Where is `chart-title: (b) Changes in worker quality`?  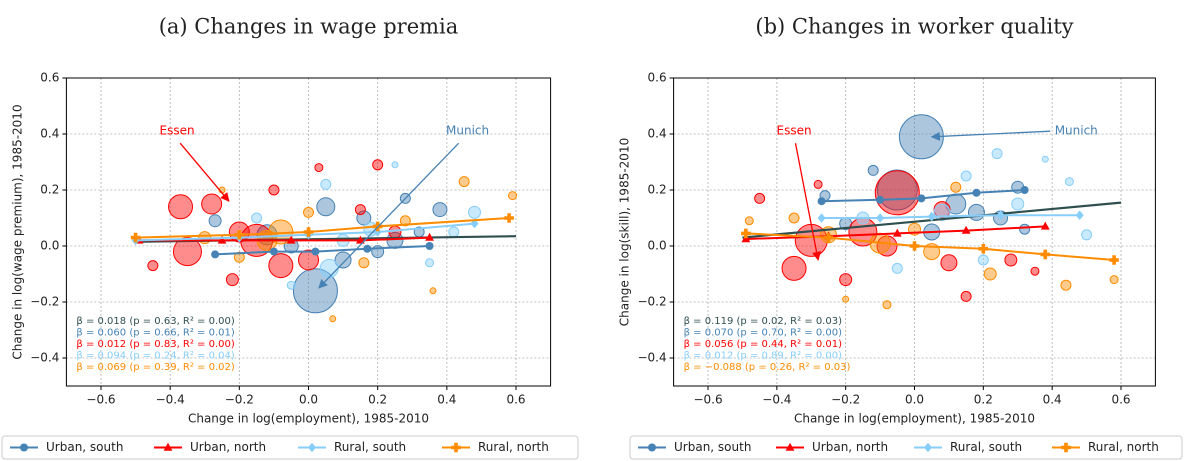 chart-title: (b) Changes in worker quality is located at coordinates (914, 27).